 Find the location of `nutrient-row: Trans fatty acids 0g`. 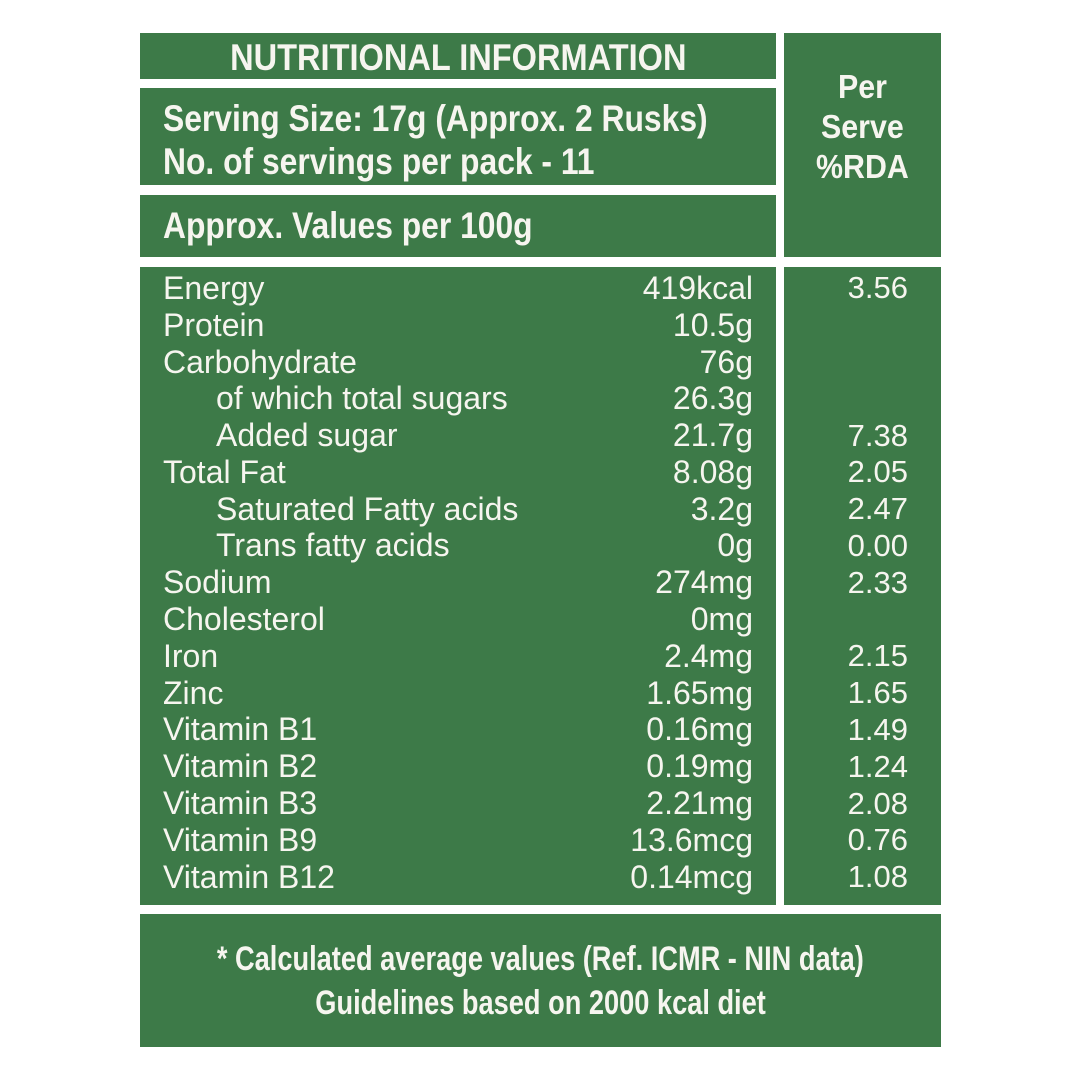

nutrient-row: Trans fatty acids 0g is located at coordinates (458, 546).